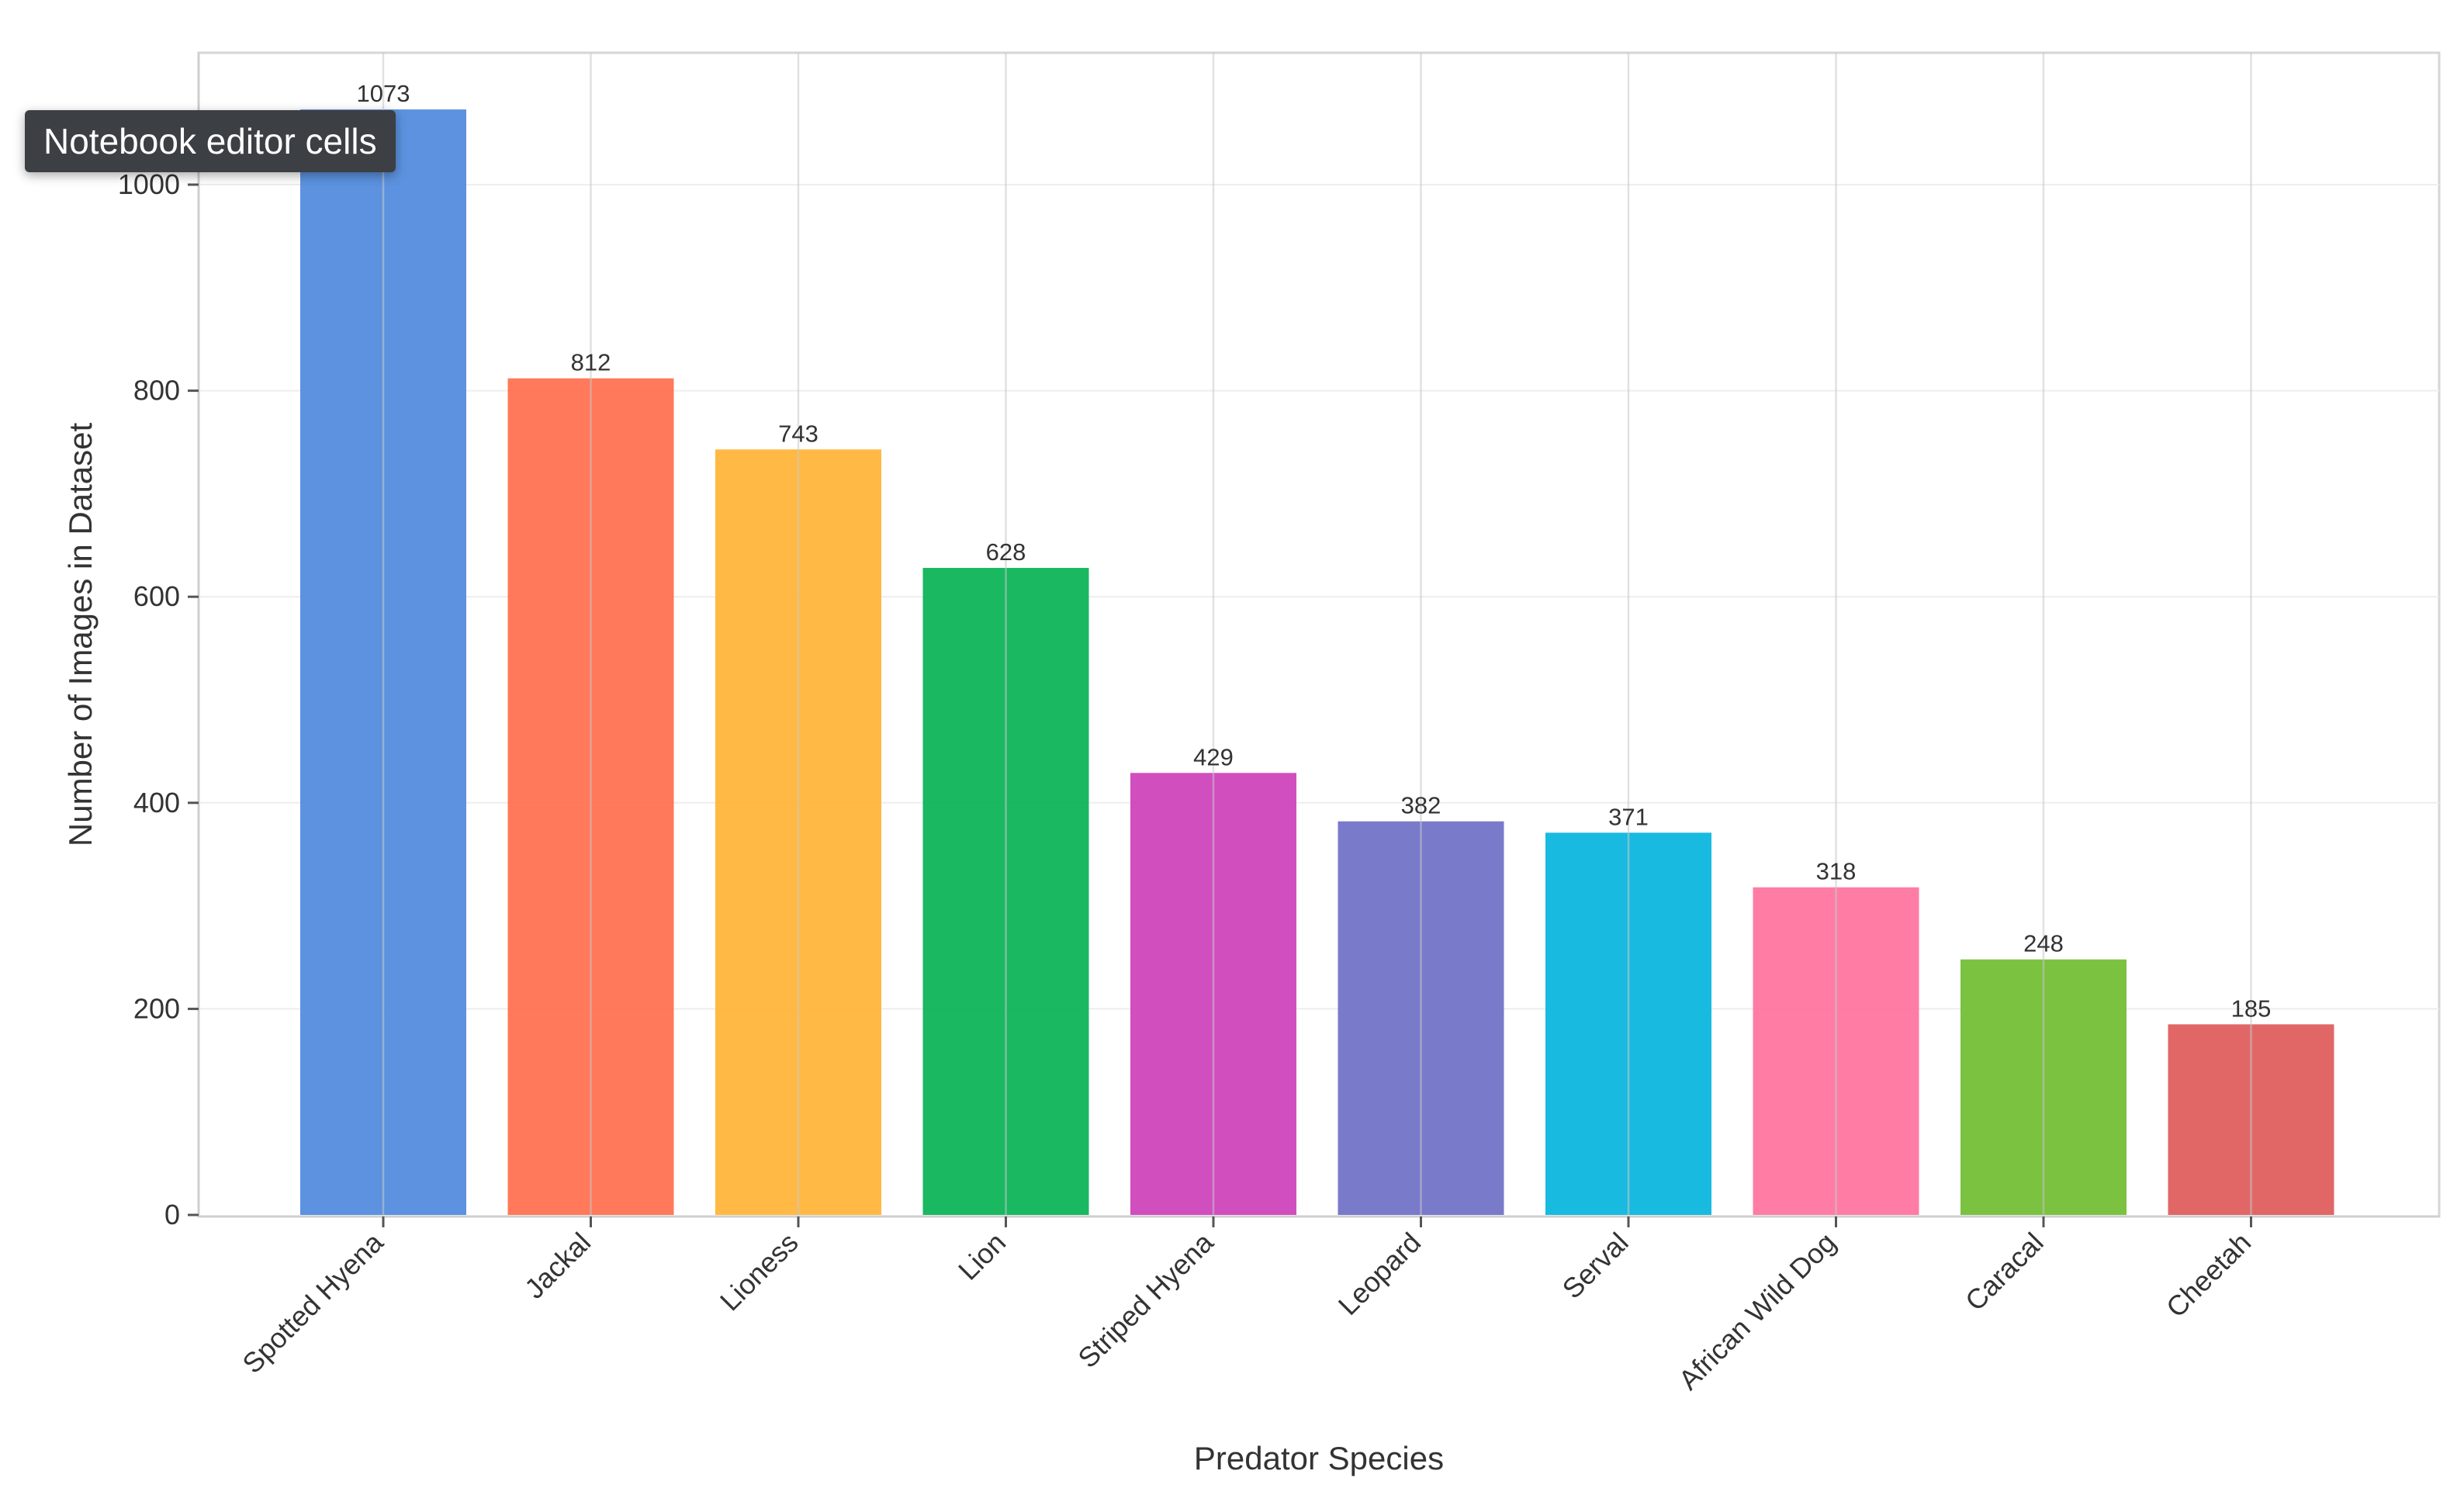 The width and height of the screenshot is (2464, 1495). What do you see at coordinates (557, 1266) in the screenshot?
I see `x-tick-label: Jackal` at bounding box center [557, 1266].